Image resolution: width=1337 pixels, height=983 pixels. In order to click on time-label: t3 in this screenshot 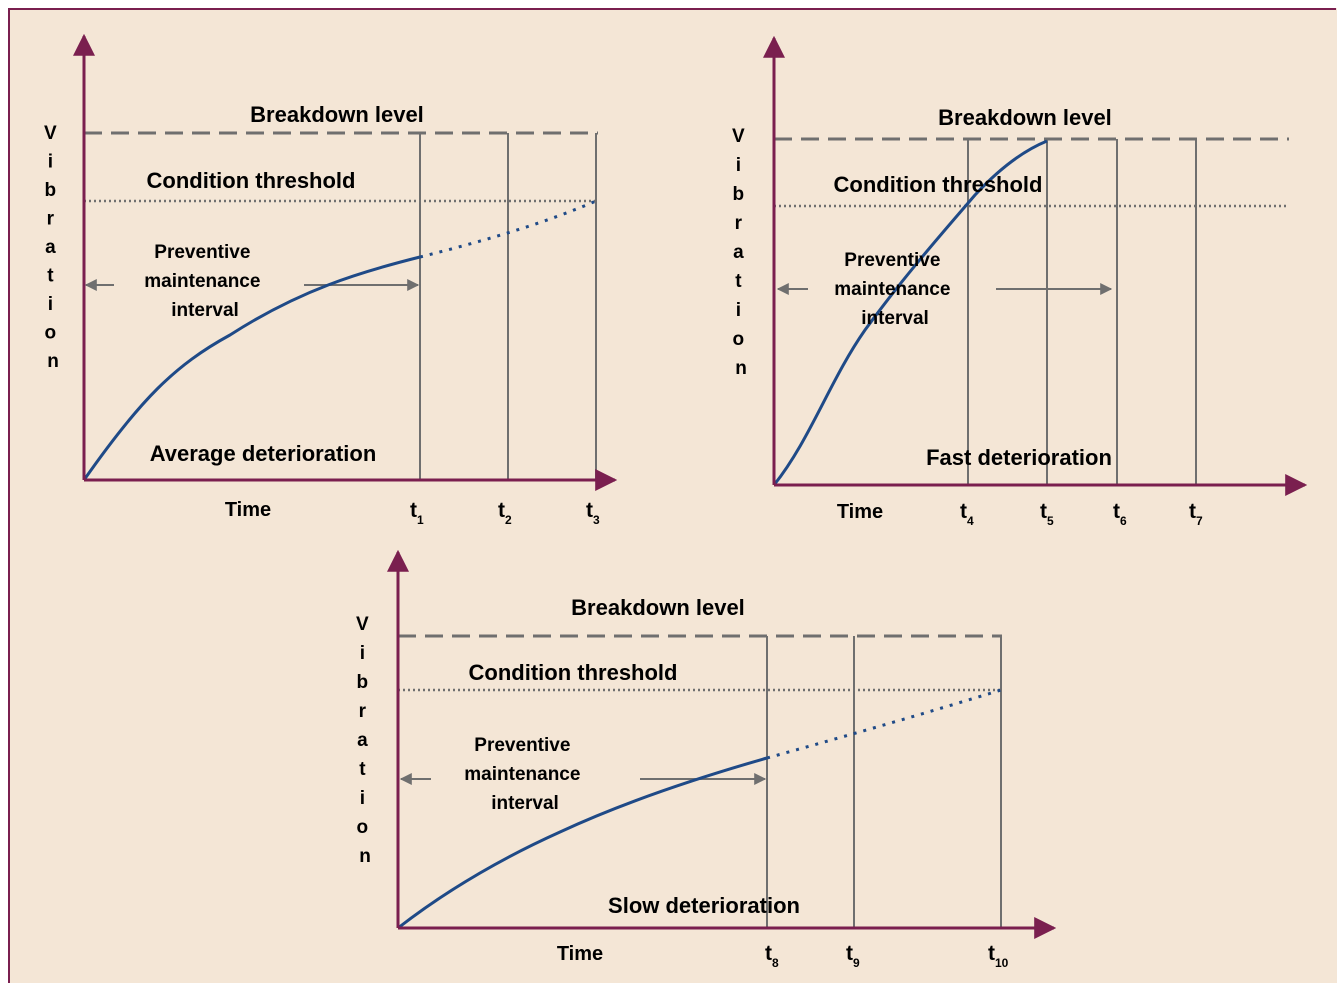, I will do `click(593, 513)`.